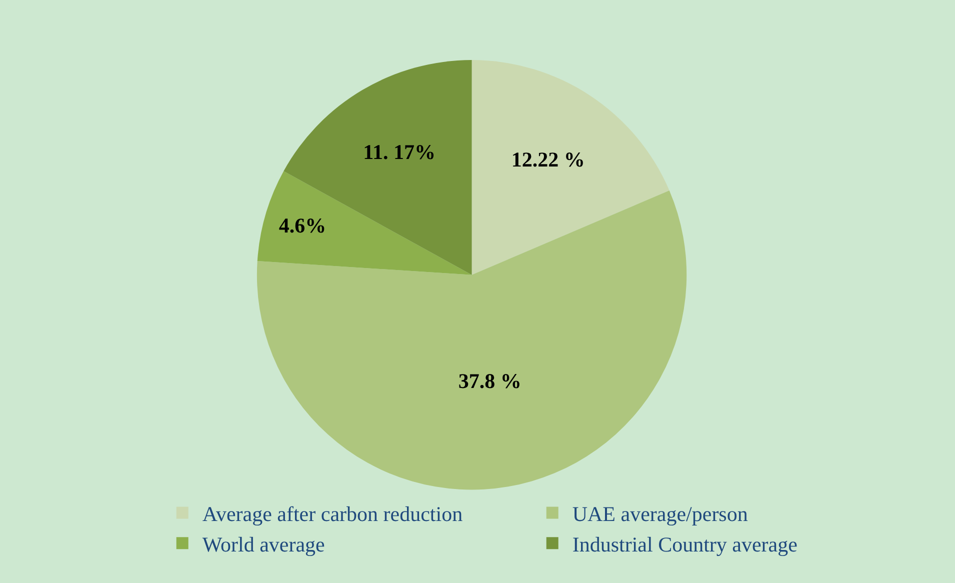 This screenshot has height=583, width=955. Describe the element at coordinates (333, 514) in the screenshot. I see `legend-label: Average after carbon reduction` at that location.